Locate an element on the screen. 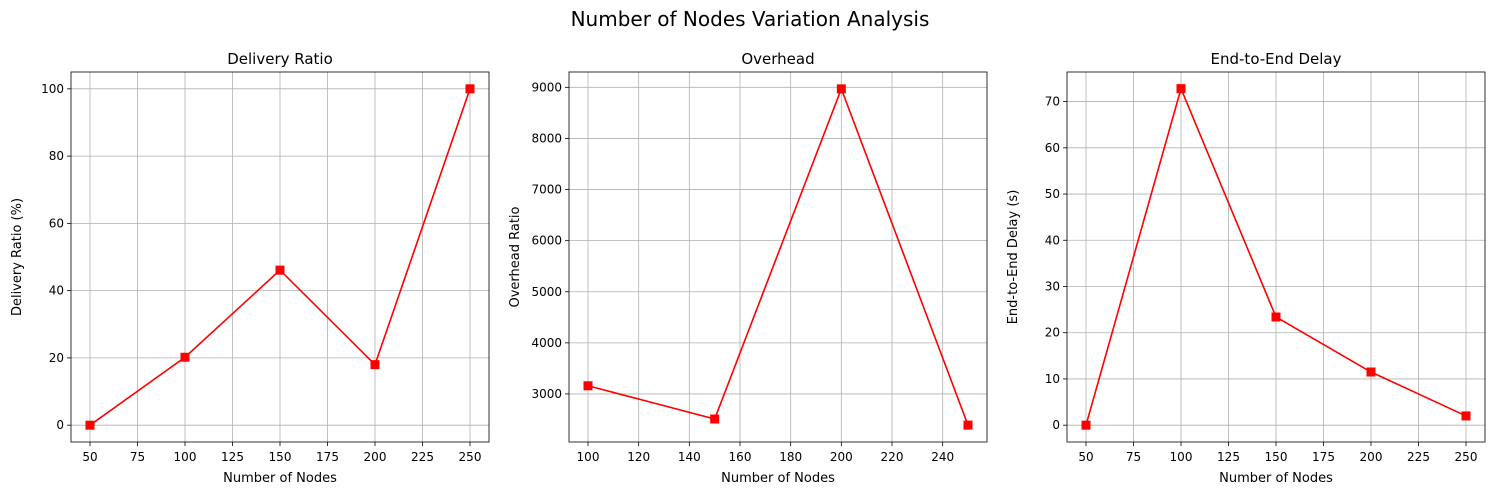  y-axis-label: Overhead Ratio is located at coordinates (515, 256).